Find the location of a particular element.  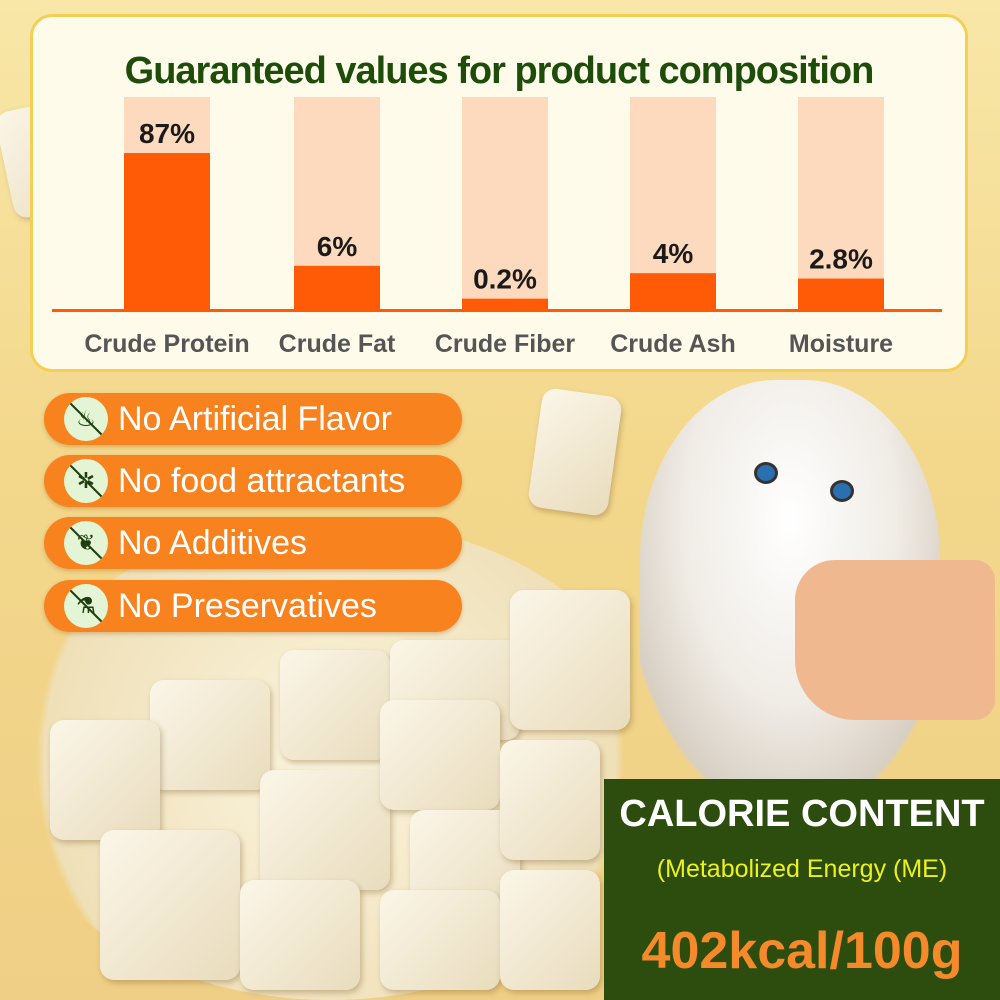

feature-label: No Artificial Flavor is located at coordinates (255, 418).